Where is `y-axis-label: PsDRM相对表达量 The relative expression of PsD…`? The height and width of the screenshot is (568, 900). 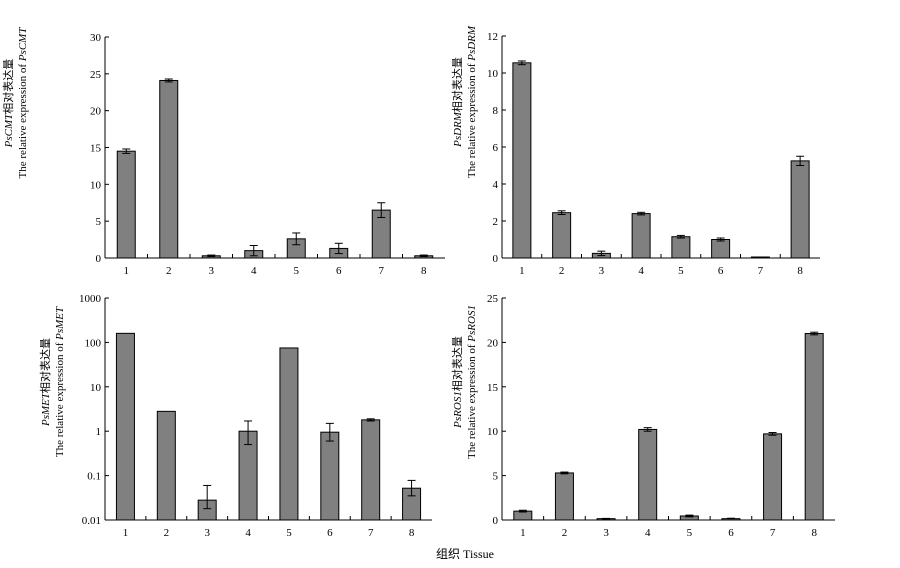
y-axis-label: PsDRM相对表达量 The relative expression of PsD… is located at coordinates (464, 101).